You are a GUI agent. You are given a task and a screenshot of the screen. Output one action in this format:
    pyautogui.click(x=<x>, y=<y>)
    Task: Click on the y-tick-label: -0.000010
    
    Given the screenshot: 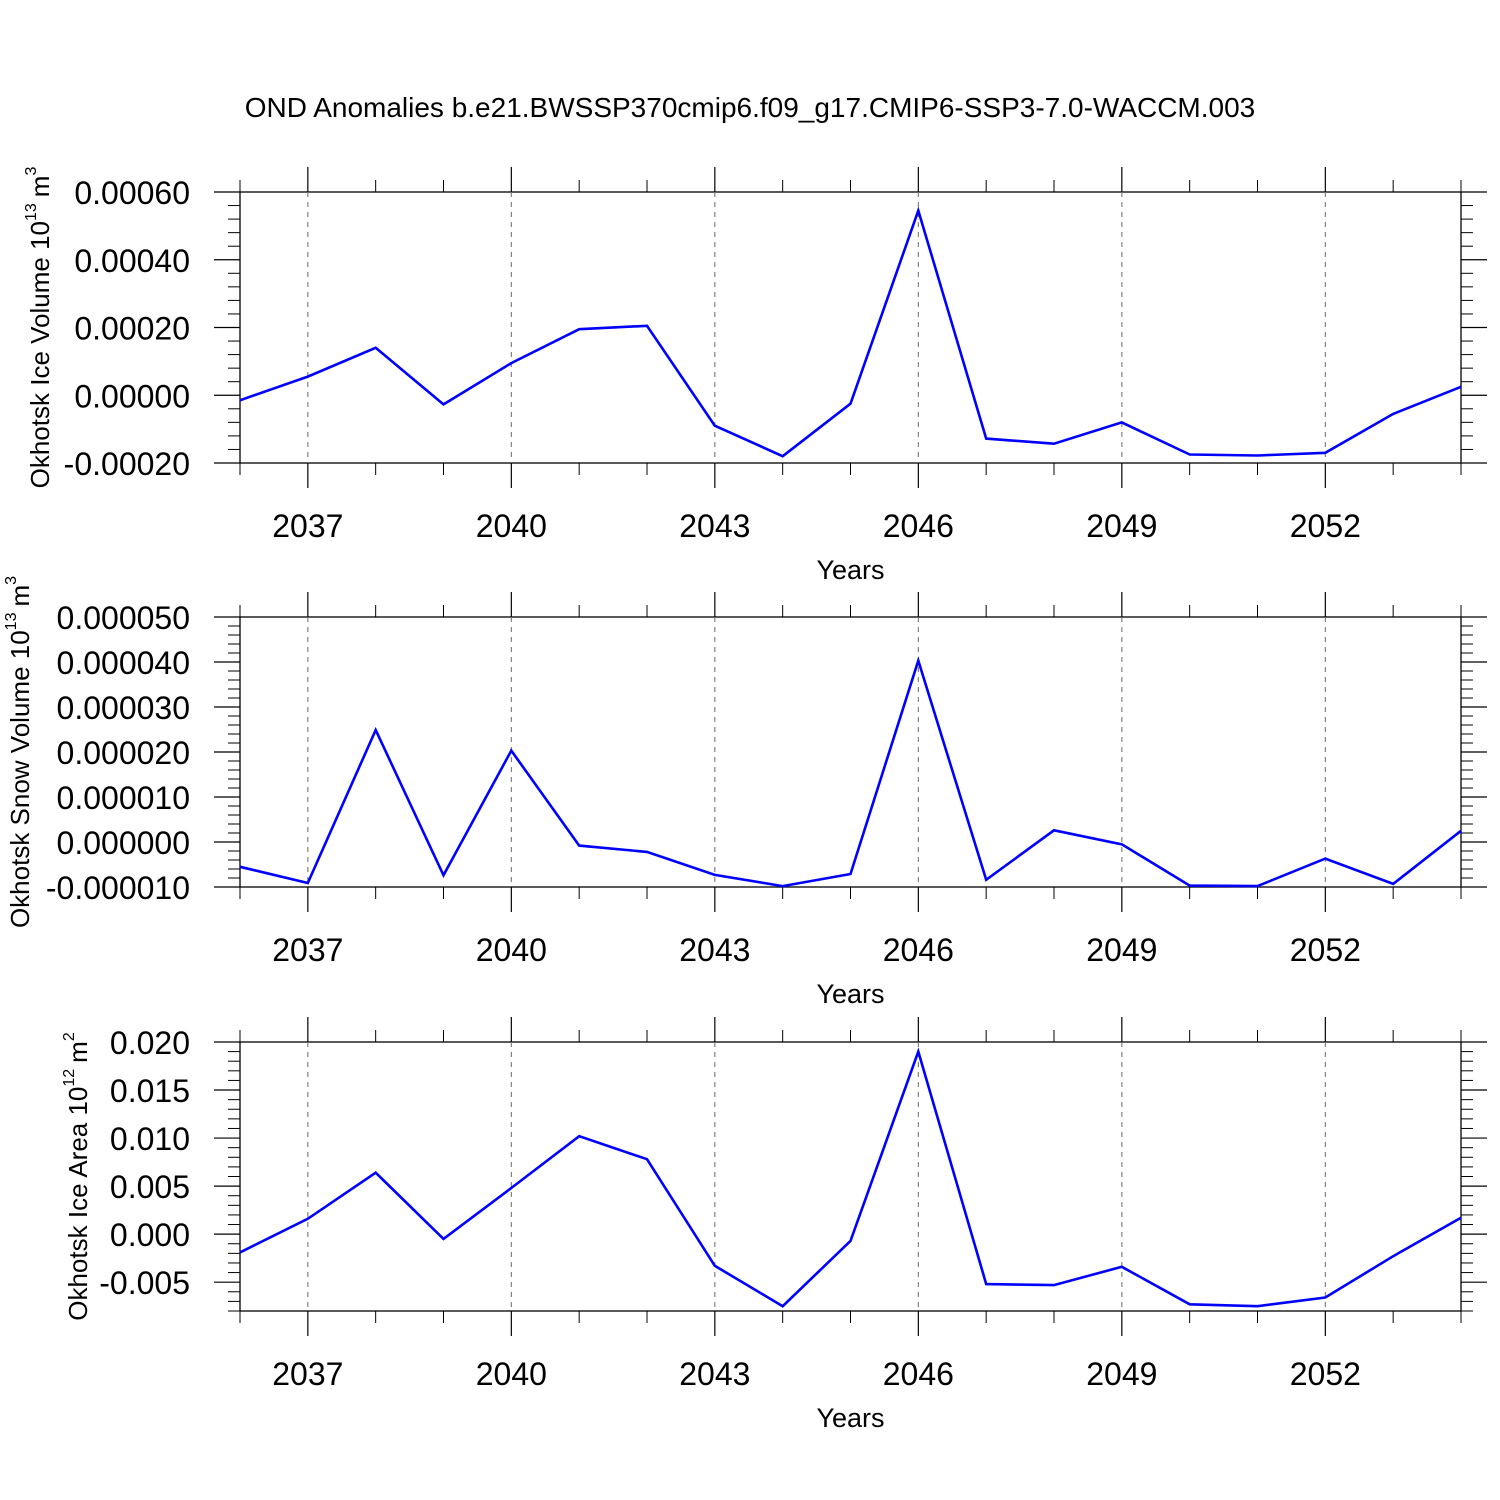 What is the action you would take?
    pyautogui.click(x=118, y=888)
    